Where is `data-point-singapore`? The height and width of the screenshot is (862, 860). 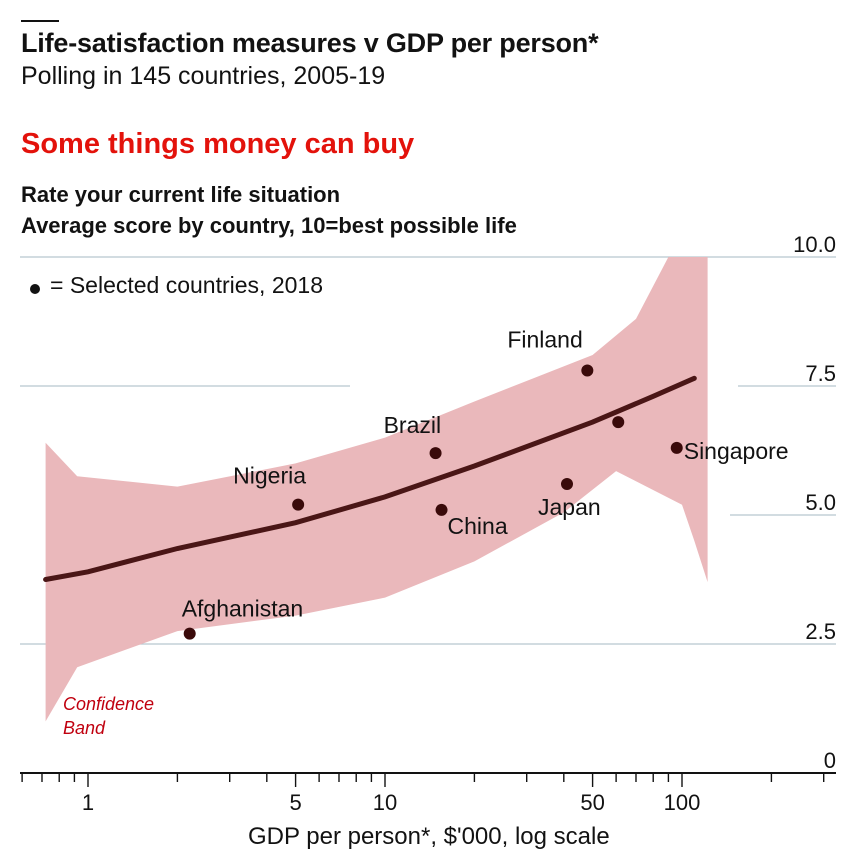
data-point-singapore is located at coordinates (676, 447).